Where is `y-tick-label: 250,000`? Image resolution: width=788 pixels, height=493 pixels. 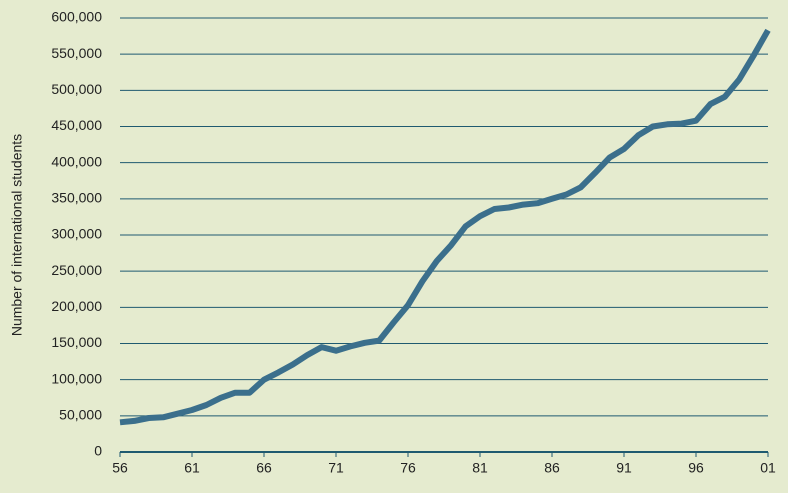 y-tick-label: 250,000 is located at coordinates (76, 270).